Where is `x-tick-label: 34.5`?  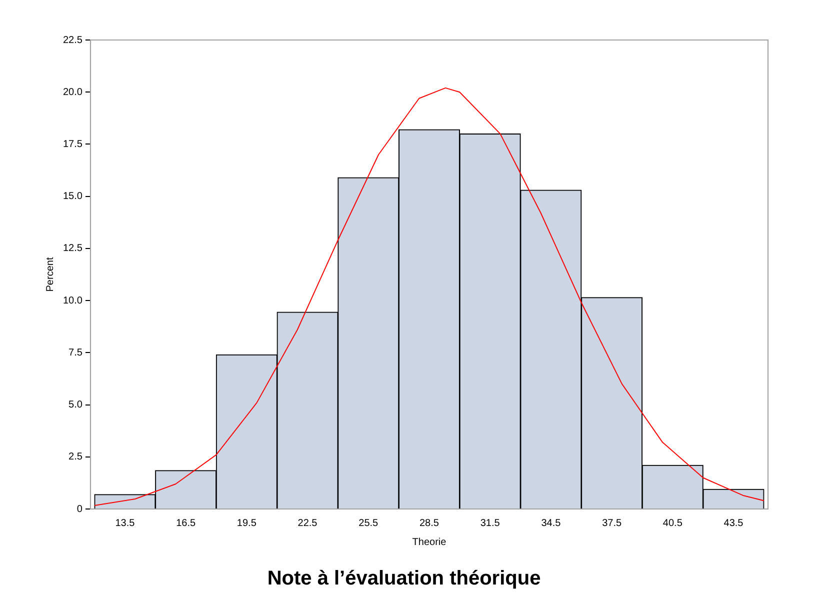 x-tick-label: 34.5 is located at coordinates (551, 523).